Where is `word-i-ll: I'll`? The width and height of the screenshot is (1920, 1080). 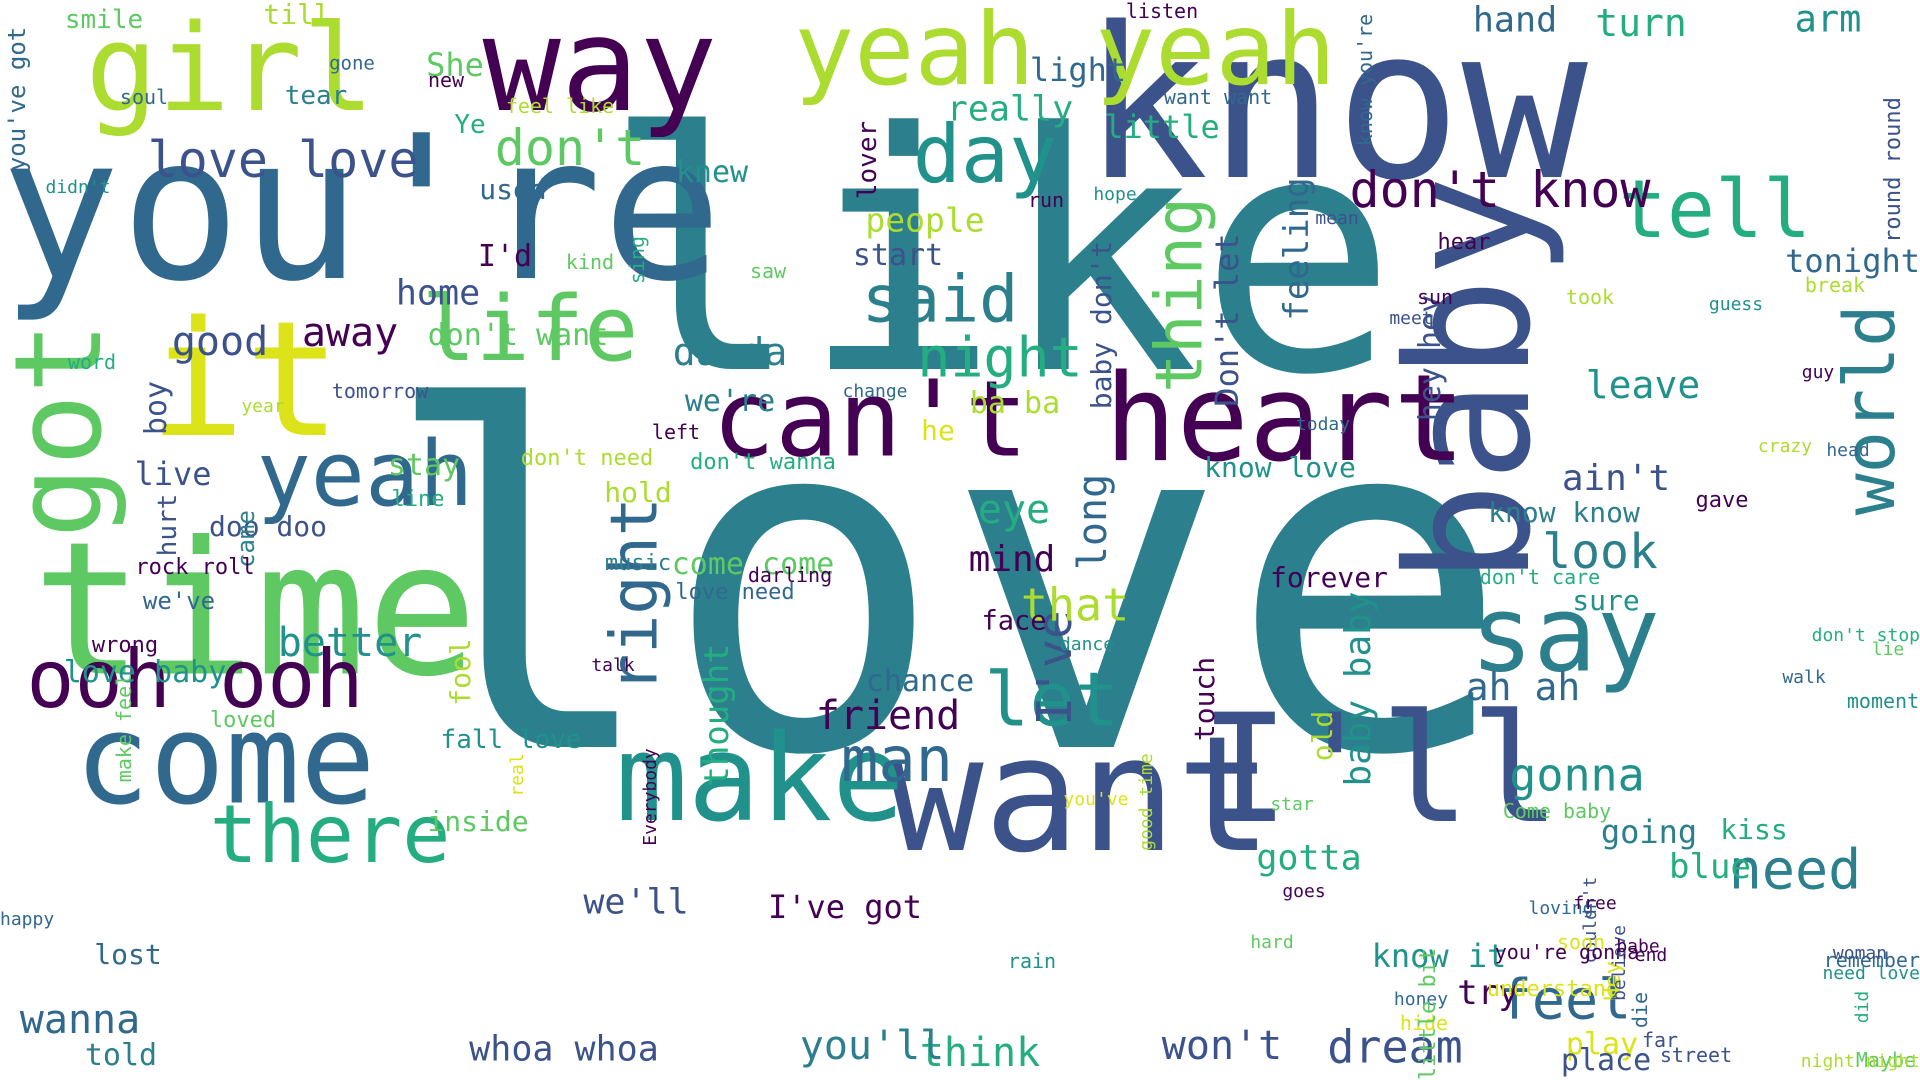 word-i-ll: I'll is located at coordinates (1380, 770).